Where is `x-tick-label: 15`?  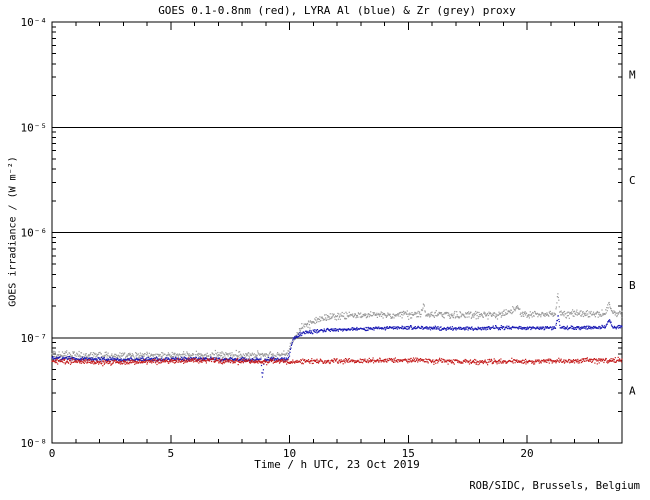
x-tick-label: 15 is located at coordinates (408, 453).